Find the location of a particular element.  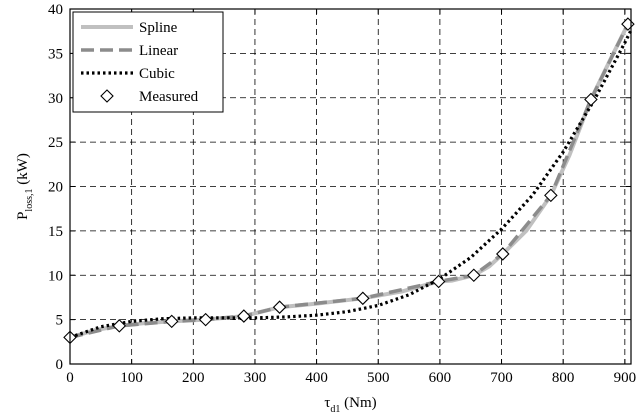

y-tick-label: 25 is located at coordinates (55, 143).